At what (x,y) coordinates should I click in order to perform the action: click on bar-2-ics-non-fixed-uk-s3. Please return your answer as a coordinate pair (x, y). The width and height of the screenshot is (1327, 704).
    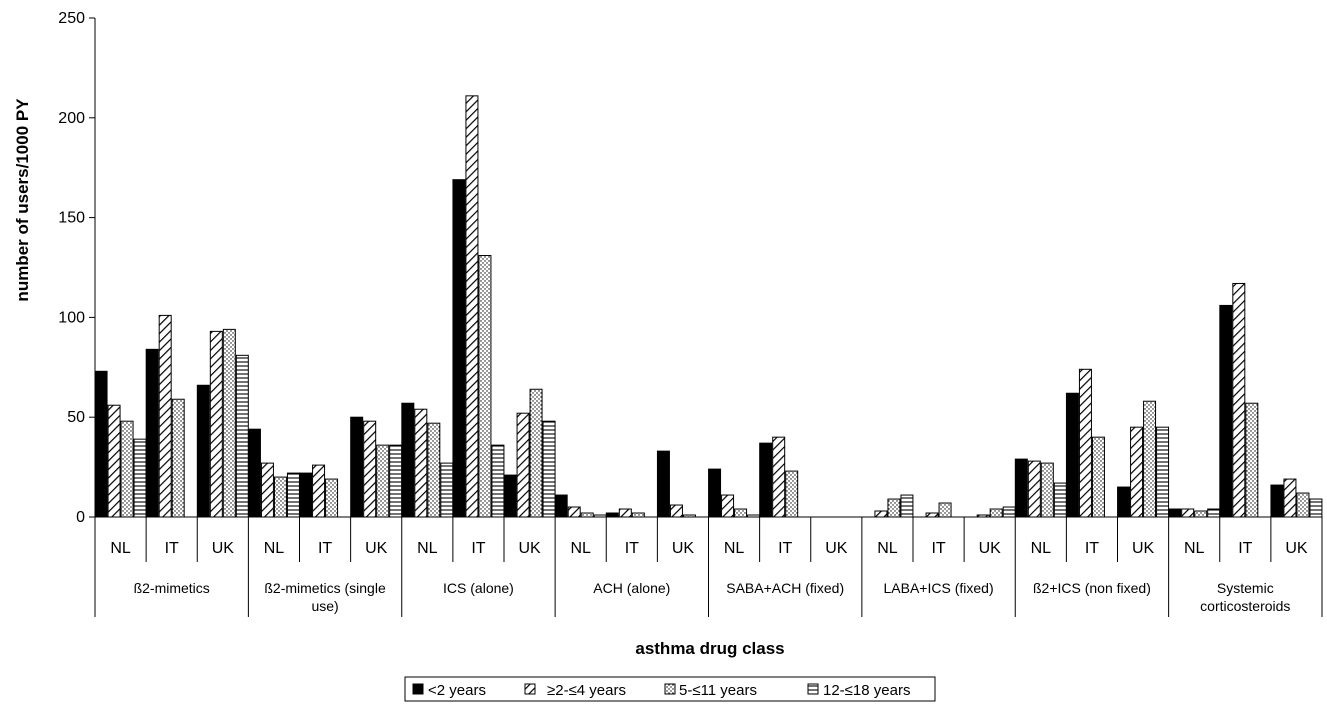
    Looking at the image, I should click on (1150, 459).